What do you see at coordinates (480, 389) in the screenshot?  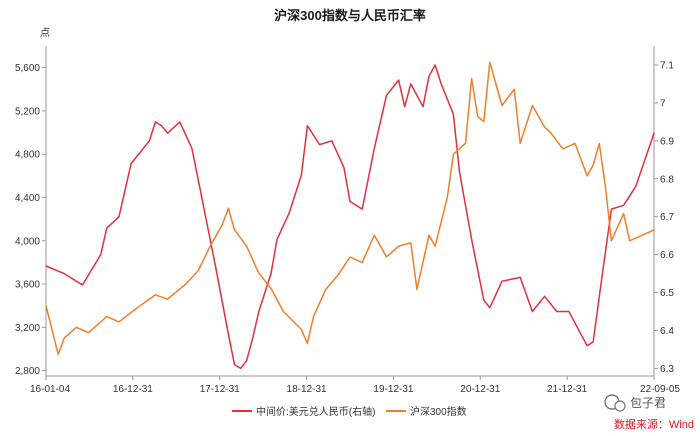 I see `x-tick-label: 20-12-31` at bounding box center [480, 389].